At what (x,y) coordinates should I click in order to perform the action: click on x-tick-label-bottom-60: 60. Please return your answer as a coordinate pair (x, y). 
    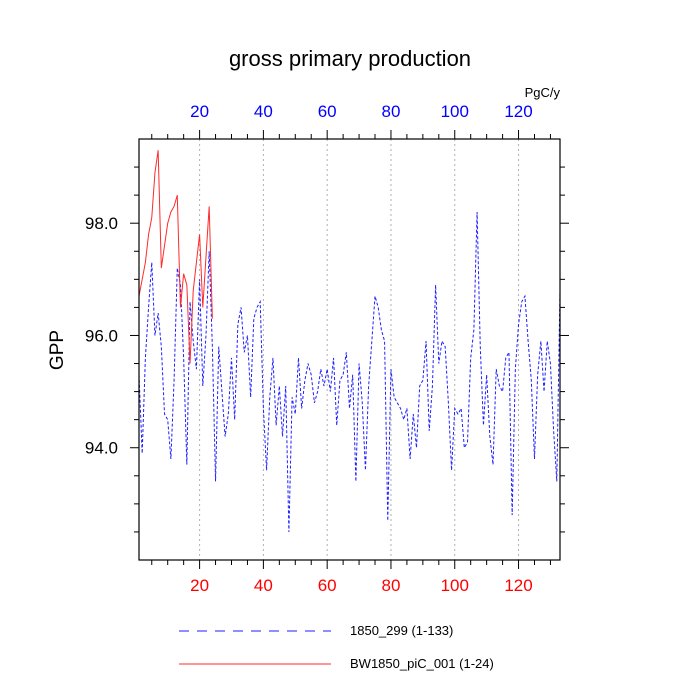
    Looking at the image, I should click on (327, 585).